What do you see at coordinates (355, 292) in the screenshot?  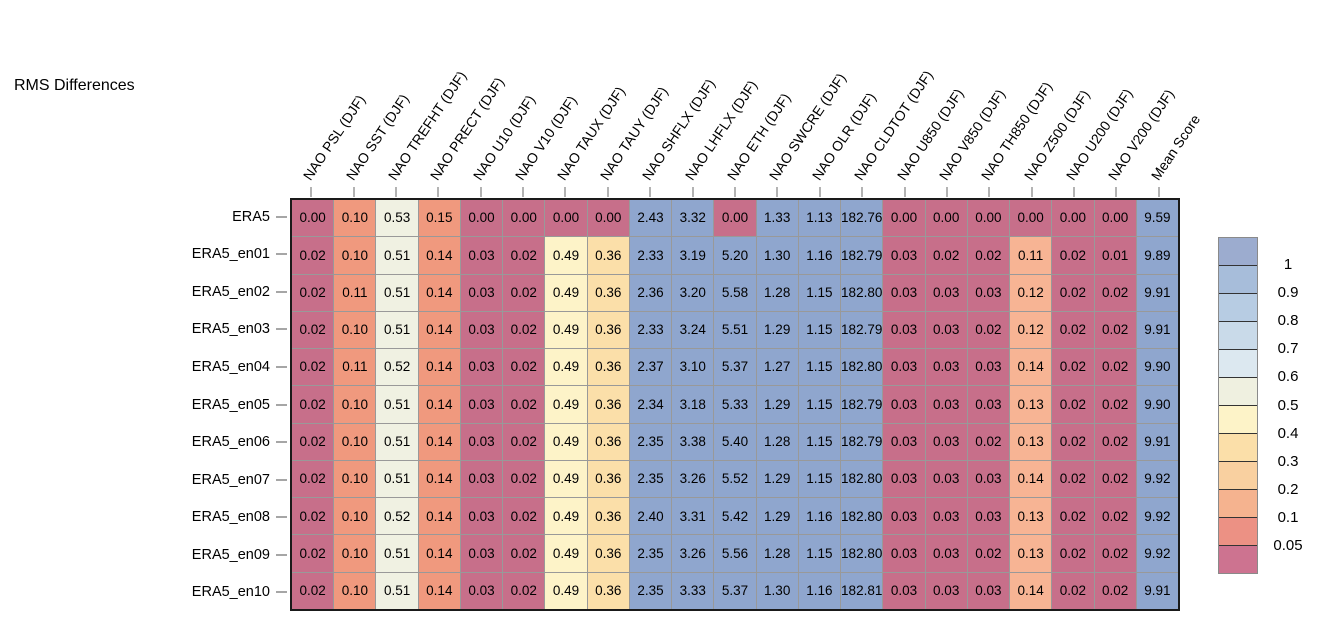 I see `cell-value: 0.11` at bounding box center [355, 292].